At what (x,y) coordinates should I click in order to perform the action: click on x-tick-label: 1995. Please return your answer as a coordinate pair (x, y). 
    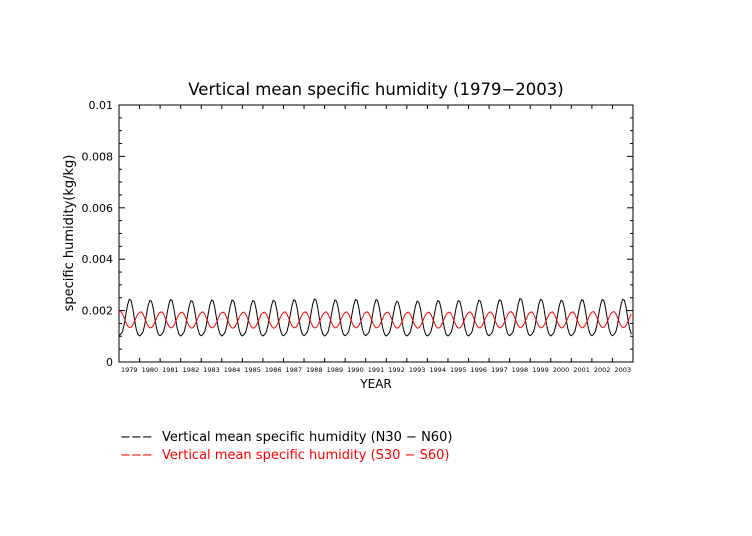
    Looking at the image, I should click on (458, 370).